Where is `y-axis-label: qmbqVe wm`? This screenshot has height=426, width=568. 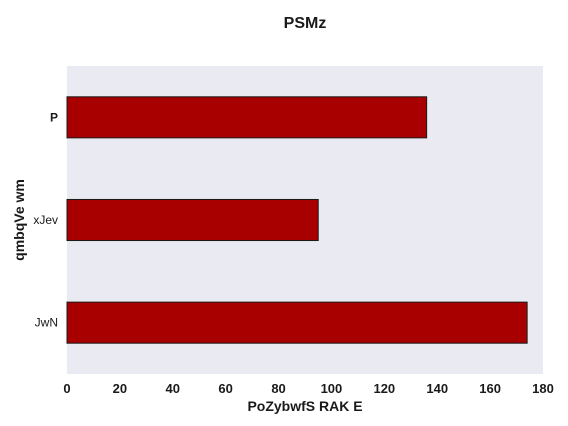 y-axis-label: qmbqVe wm is located at coordinates (19, 220).